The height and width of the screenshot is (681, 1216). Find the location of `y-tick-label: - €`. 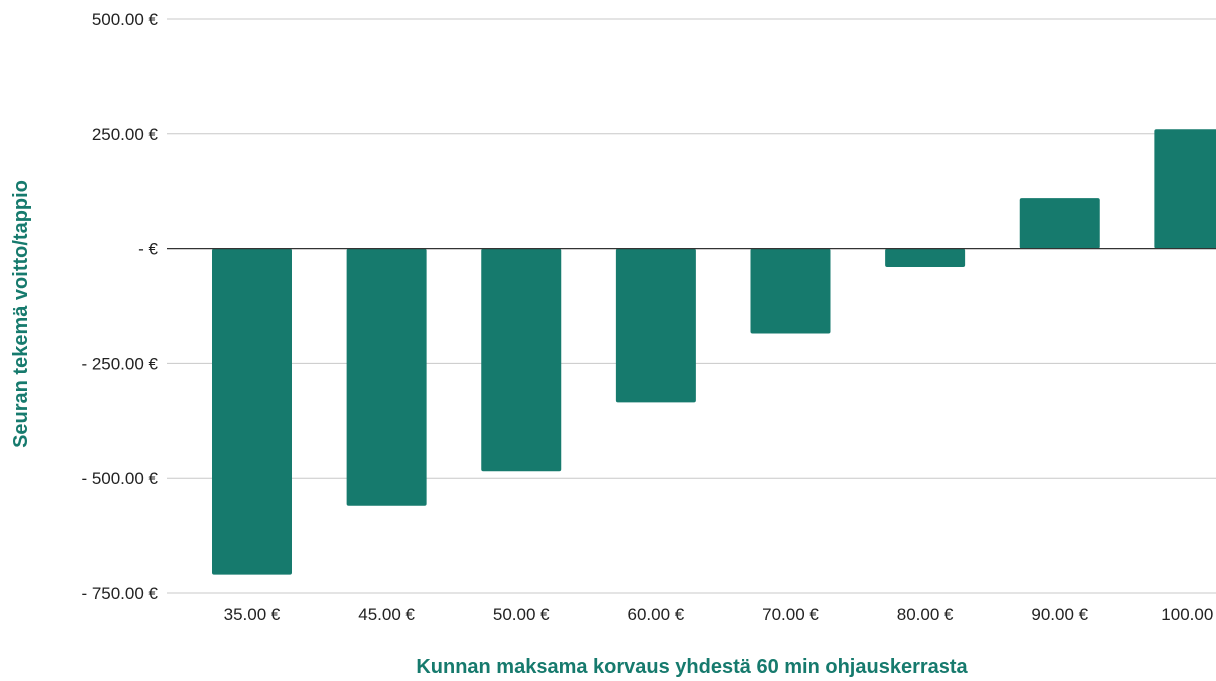

y-tick-label: - € is located at coordinates (148, 249).